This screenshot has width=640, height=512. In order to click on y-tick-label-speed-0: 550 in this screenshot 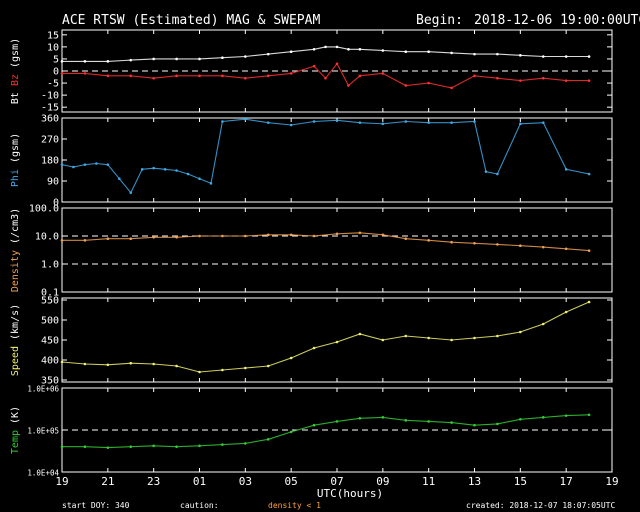, I will do `click(50, 301)`.